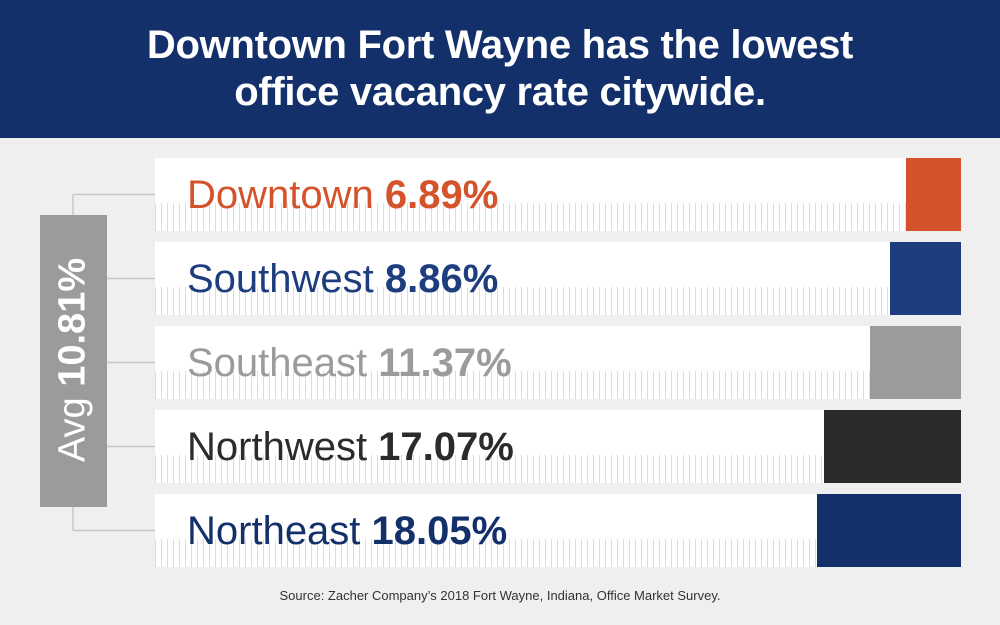 The image size is (1000, 625). What do you see at coordinates (445, 363) in the screenshot?
I see `data-label: 11.37%` at bounding box center [445, 363].